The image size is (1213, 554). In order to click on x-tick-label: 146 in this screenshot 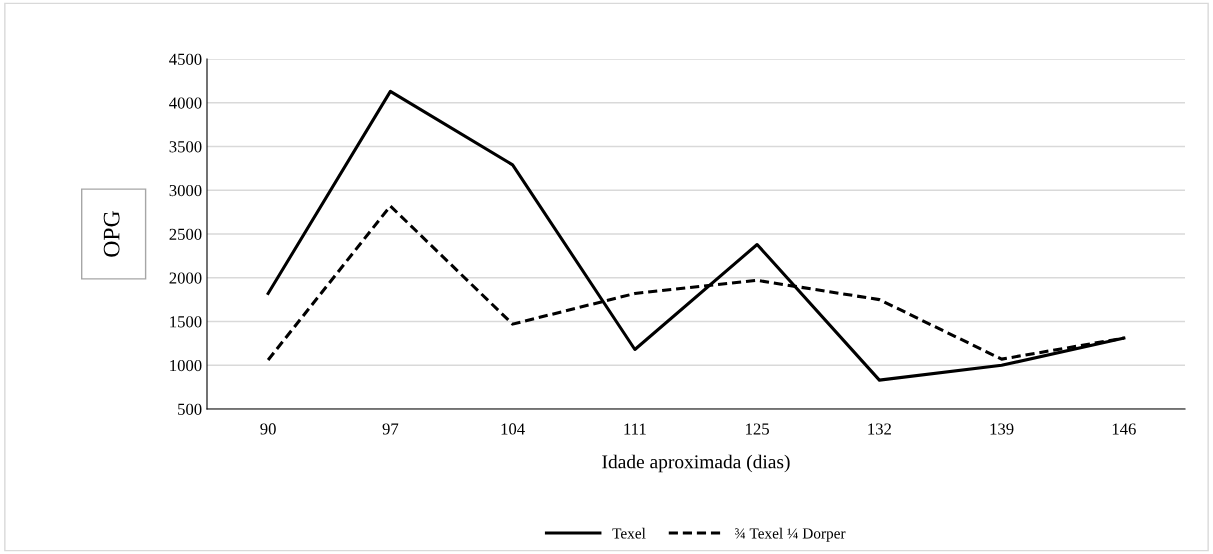, I will do `click(1124, 429)`.